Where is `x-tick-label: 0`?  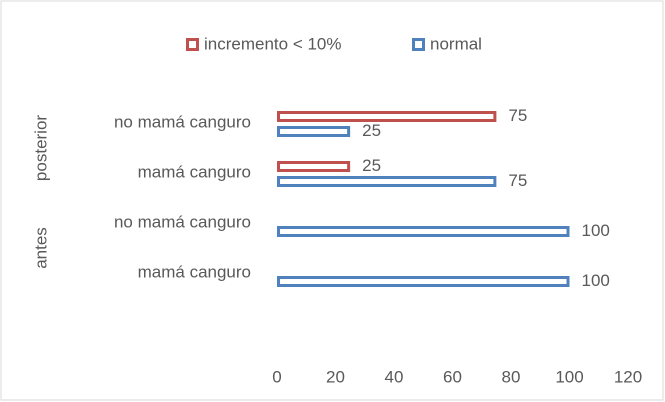
x-tick-label: 0 is located at coordinates (276, 376).